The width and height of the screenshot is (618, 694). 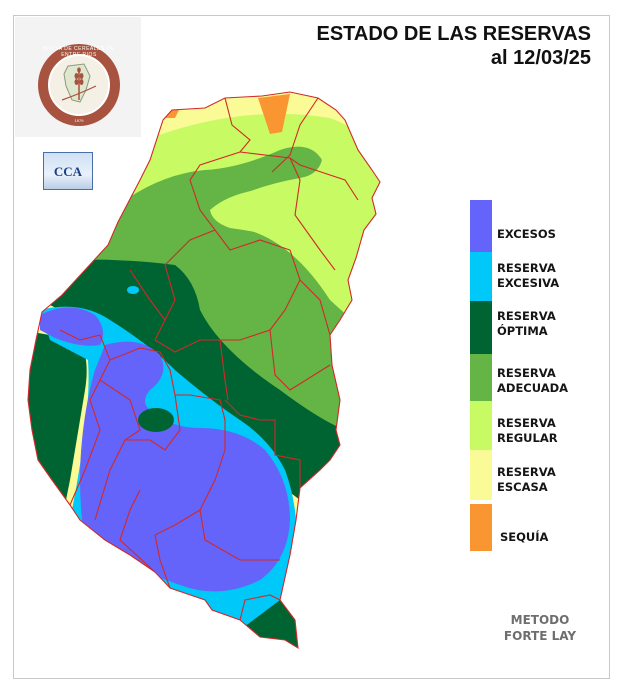 What do you see at coordinates (454, 34) in the screenshot?
I see `title-text: ESTADO DE LAS RESERVAS` at bounding box center [454, 34].